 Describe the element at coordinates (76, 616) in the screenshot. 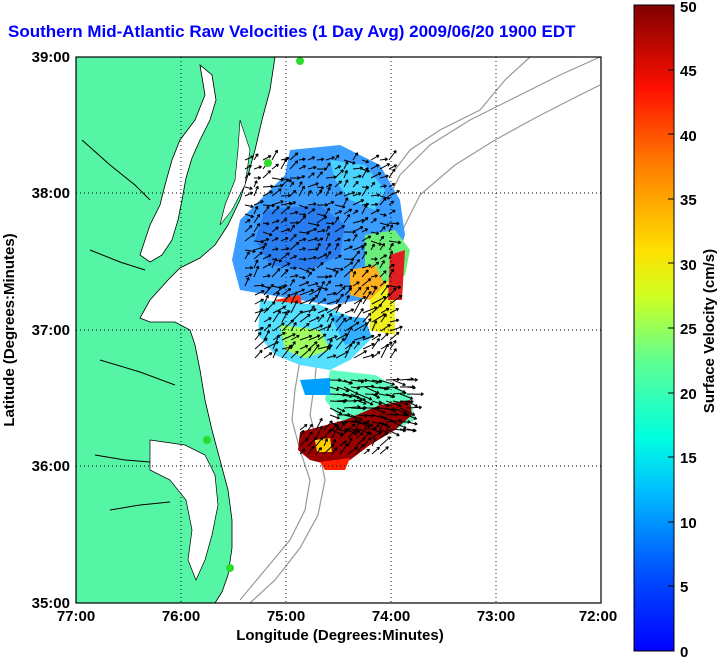

I see `x-tick-label: 77:00` at that location.